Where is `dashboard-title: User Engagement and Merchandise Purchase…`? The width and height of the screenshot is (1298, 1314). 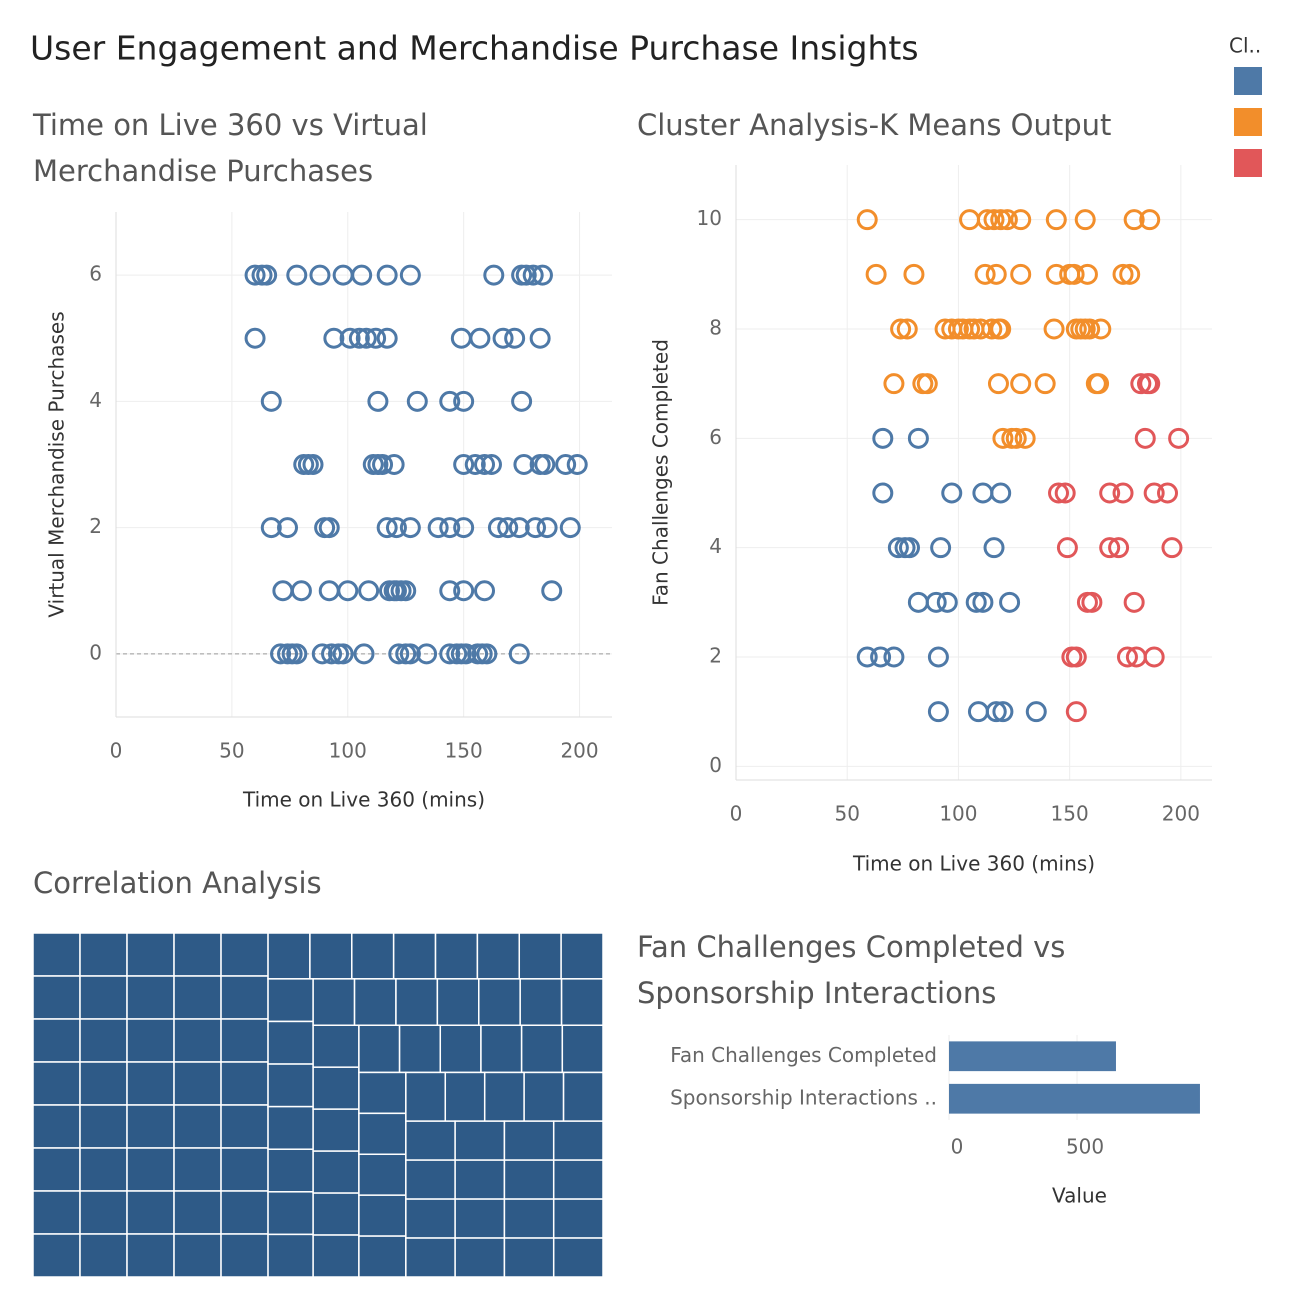
dashboard-title: User Engagement and Merchandise Purchase… is located at coordinates (474, 48).